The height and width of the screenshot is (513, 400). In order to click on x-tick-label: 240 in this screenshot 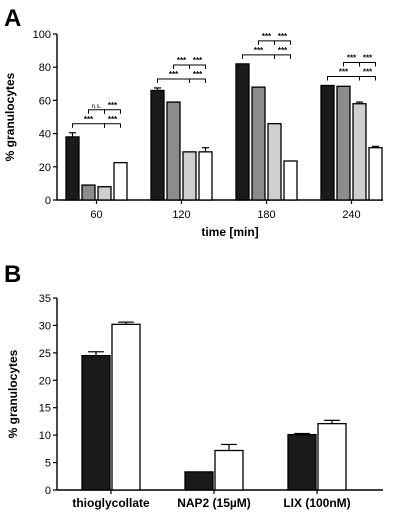, I will do `click(351, 215)`.